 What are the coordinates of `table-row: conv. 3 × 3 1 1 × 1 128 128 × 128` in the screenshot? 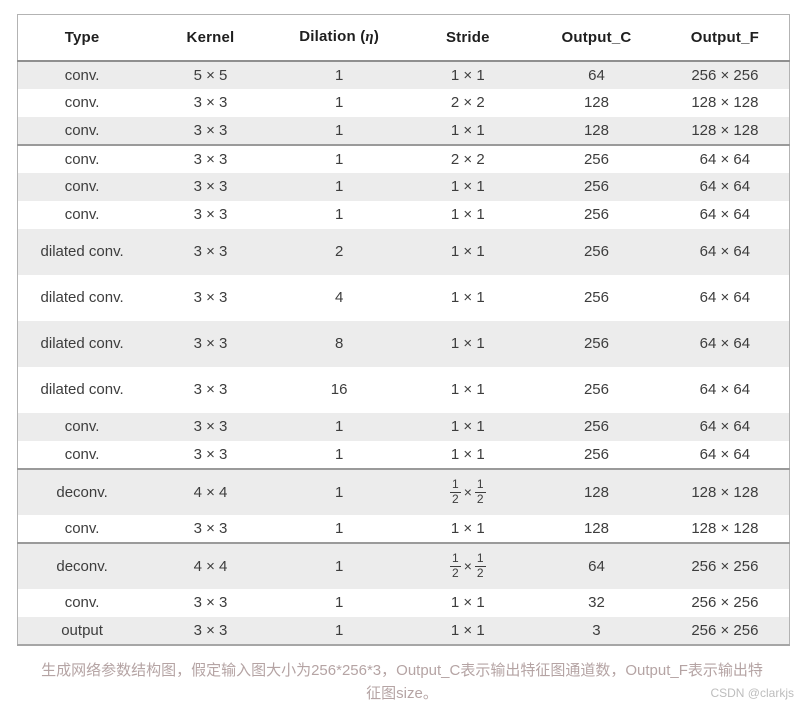 It's located at (403, 130).